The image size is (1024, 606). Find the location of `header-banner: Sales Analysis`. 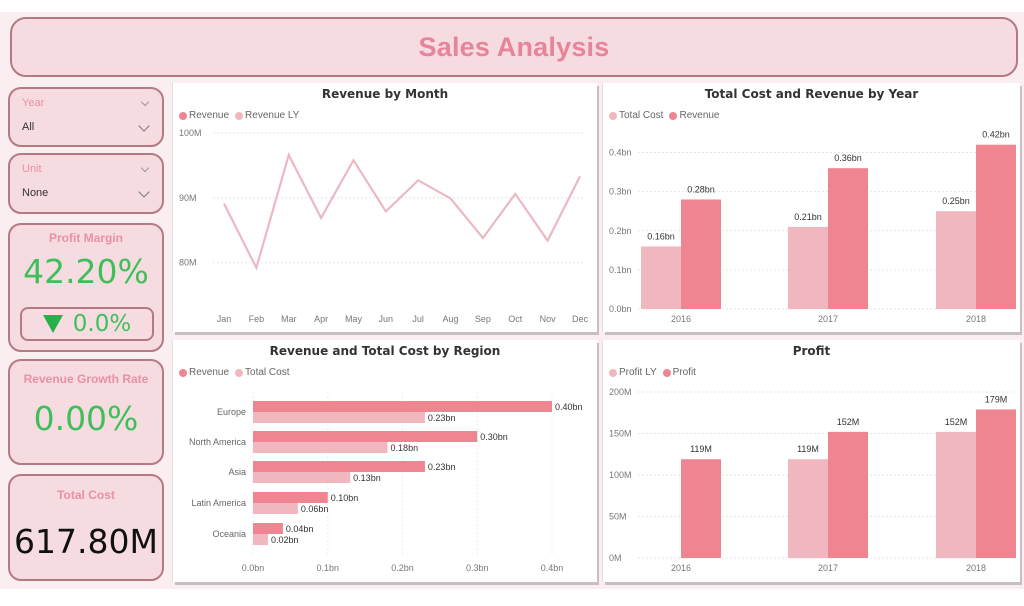

header-banner: Sales Analysis is located at coordinates (514, 47).